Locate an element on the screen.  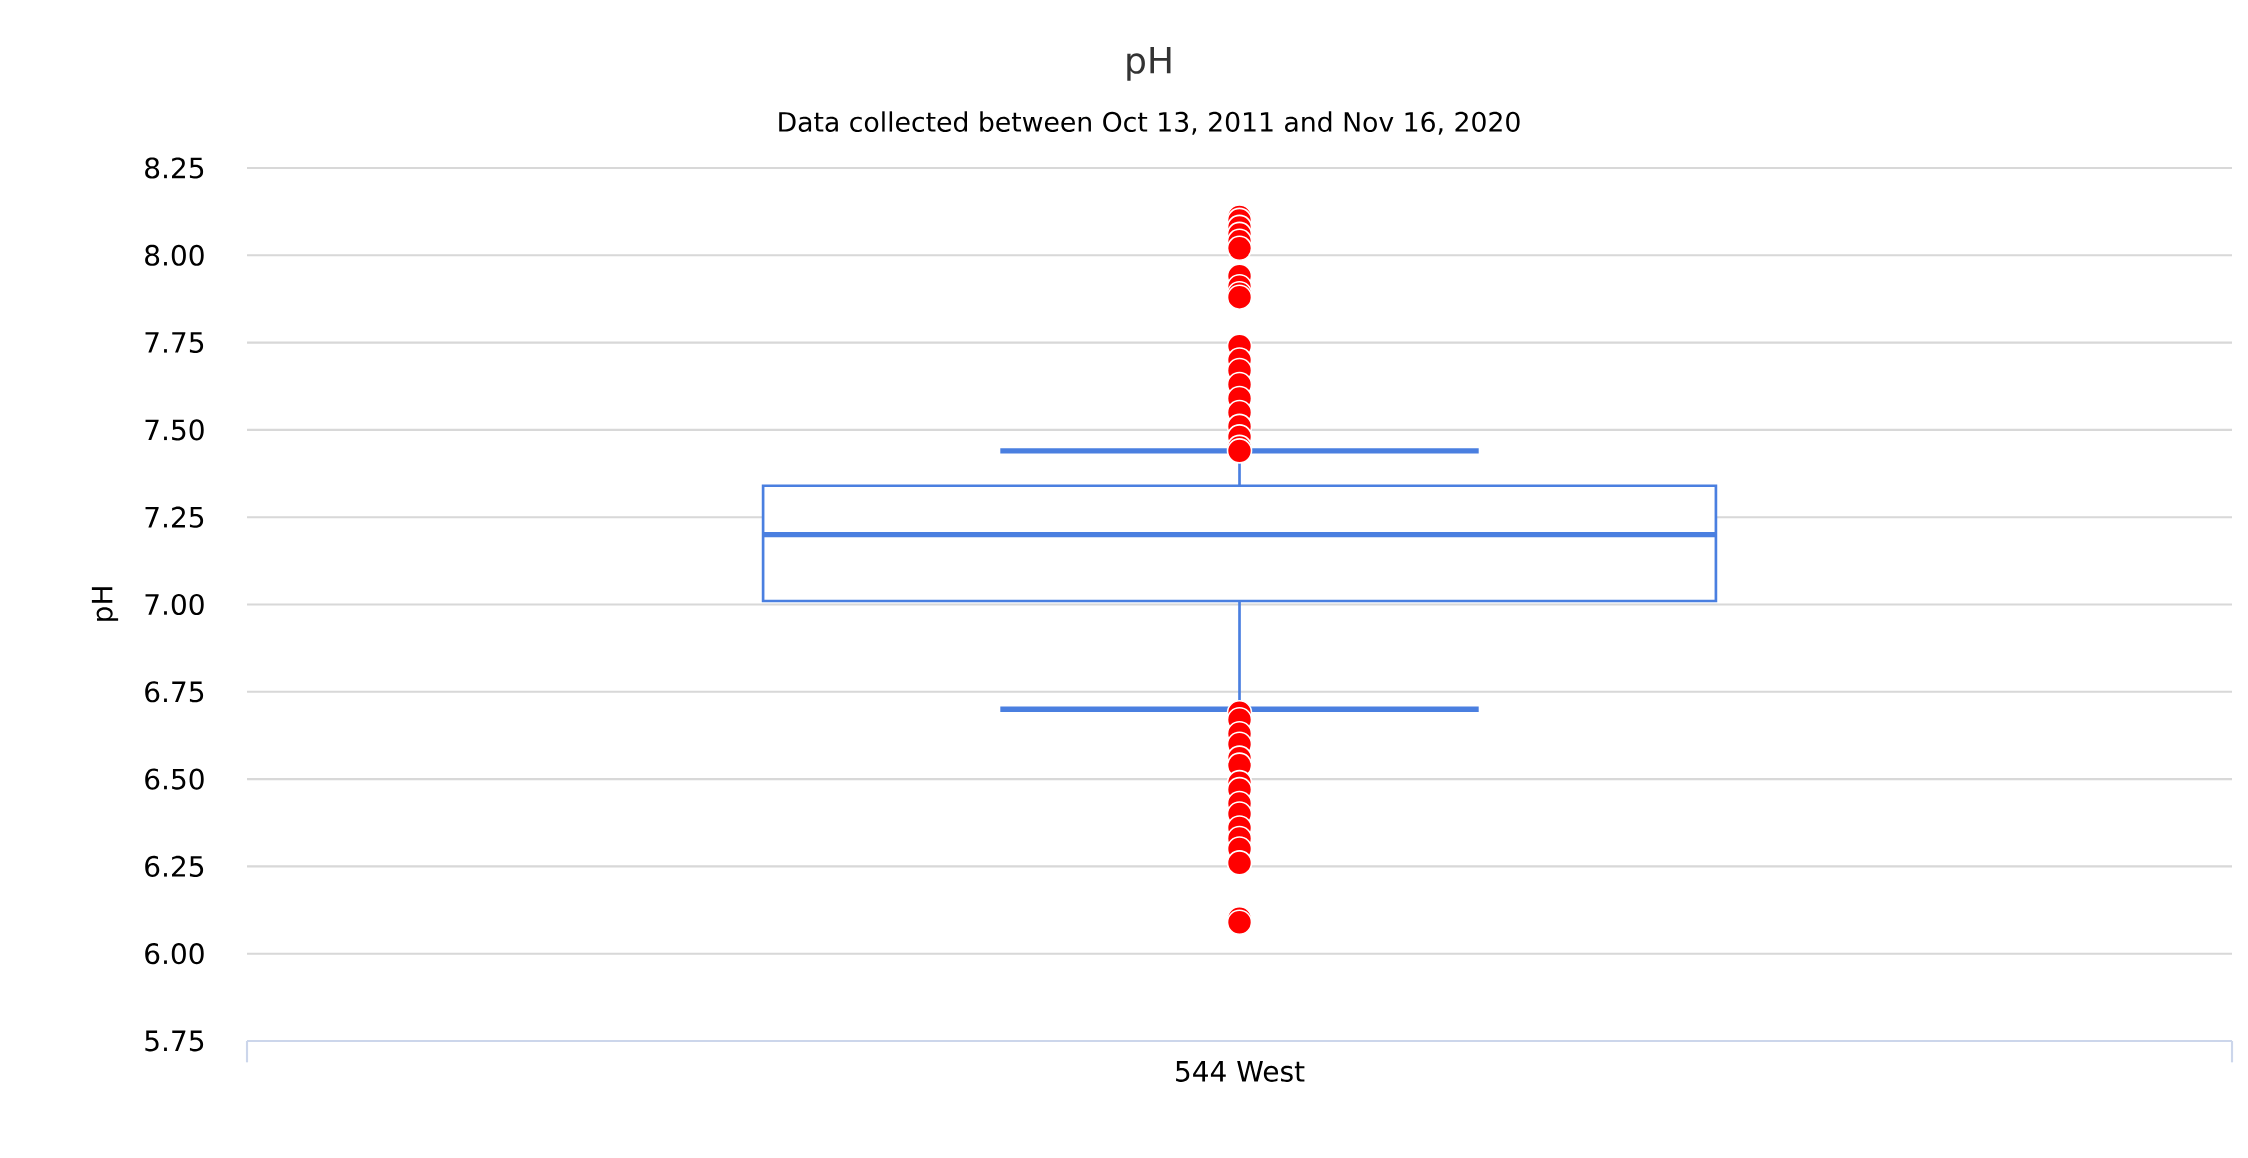
chart-subtitle: Data collected between Oct 13, 2011 and Nov 16, 2020 is located at coordinates (1149, 123).